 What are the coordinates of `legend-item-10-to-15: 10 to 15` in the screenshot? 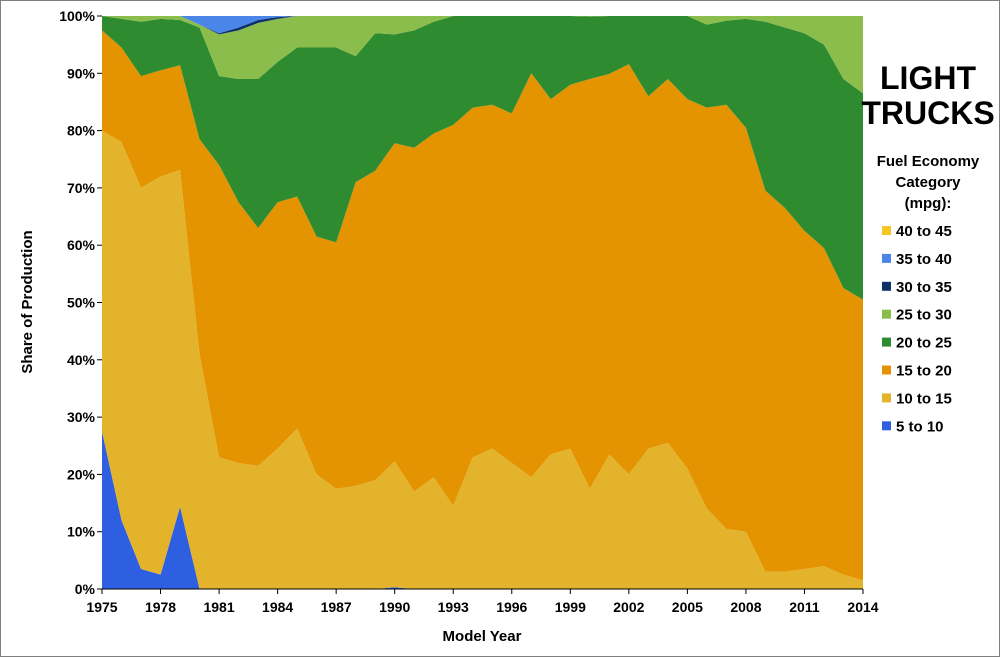 It's located at (917, 398).